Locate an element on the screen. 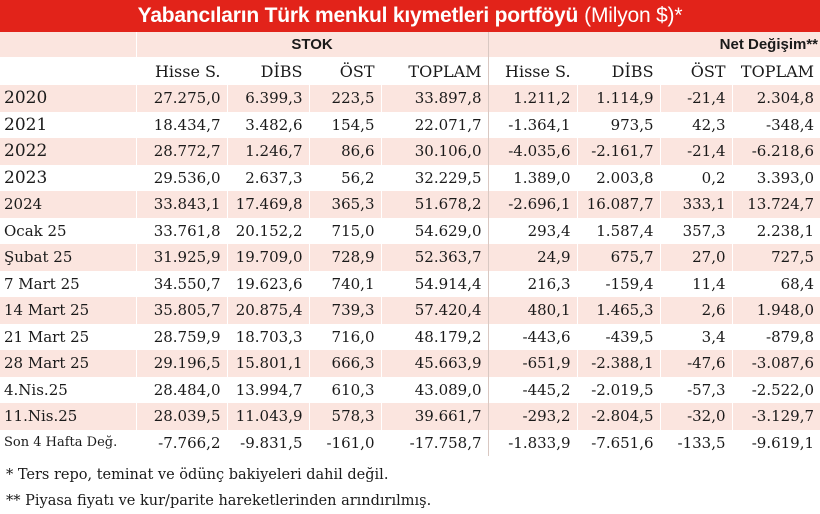 The height and width of the screenshot is (514, 820). table-cell: -2.696,1 is located at coordinates (532, 204).